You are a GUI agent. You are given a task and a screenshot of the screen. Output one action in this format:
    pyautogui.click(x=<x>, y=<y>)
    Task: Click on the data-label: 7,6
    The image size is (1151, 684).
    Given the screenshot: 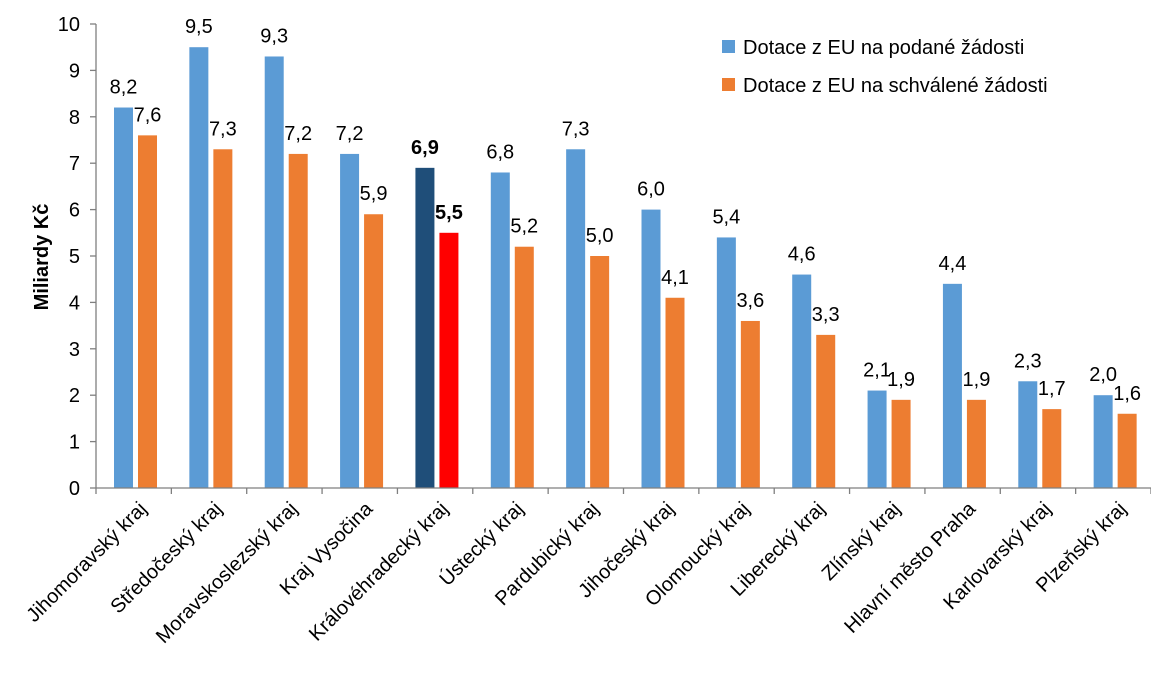 What is the action you would take?
    pyautogui.click(x=148, y=115)
    